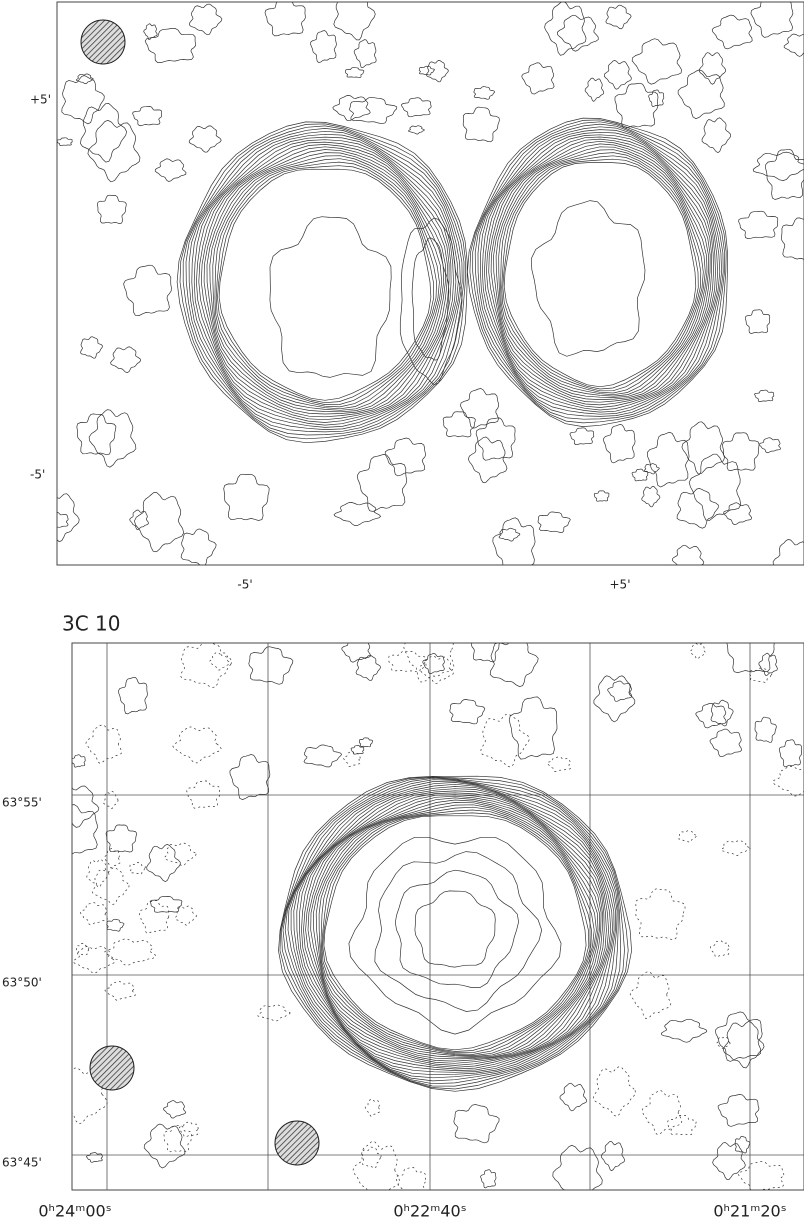  What do you see at coordinates (749, 1211) in the screenshot?
I see `x-label: 0ʰ21ᵐ20ˢ` at bounding box center [749, 1211].